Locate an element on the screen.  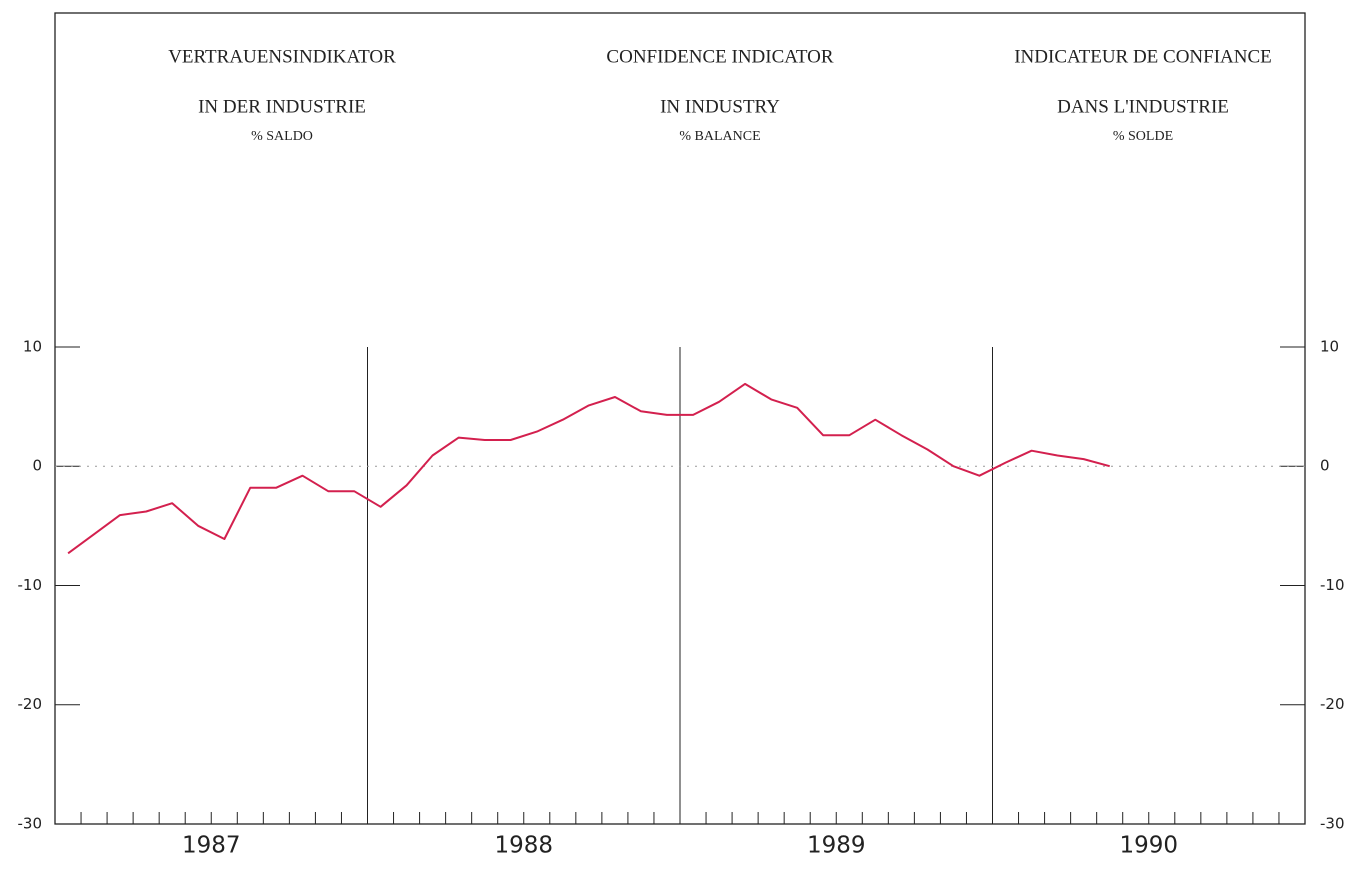
title-line: % SALDO is located at coordinates (282, 136).